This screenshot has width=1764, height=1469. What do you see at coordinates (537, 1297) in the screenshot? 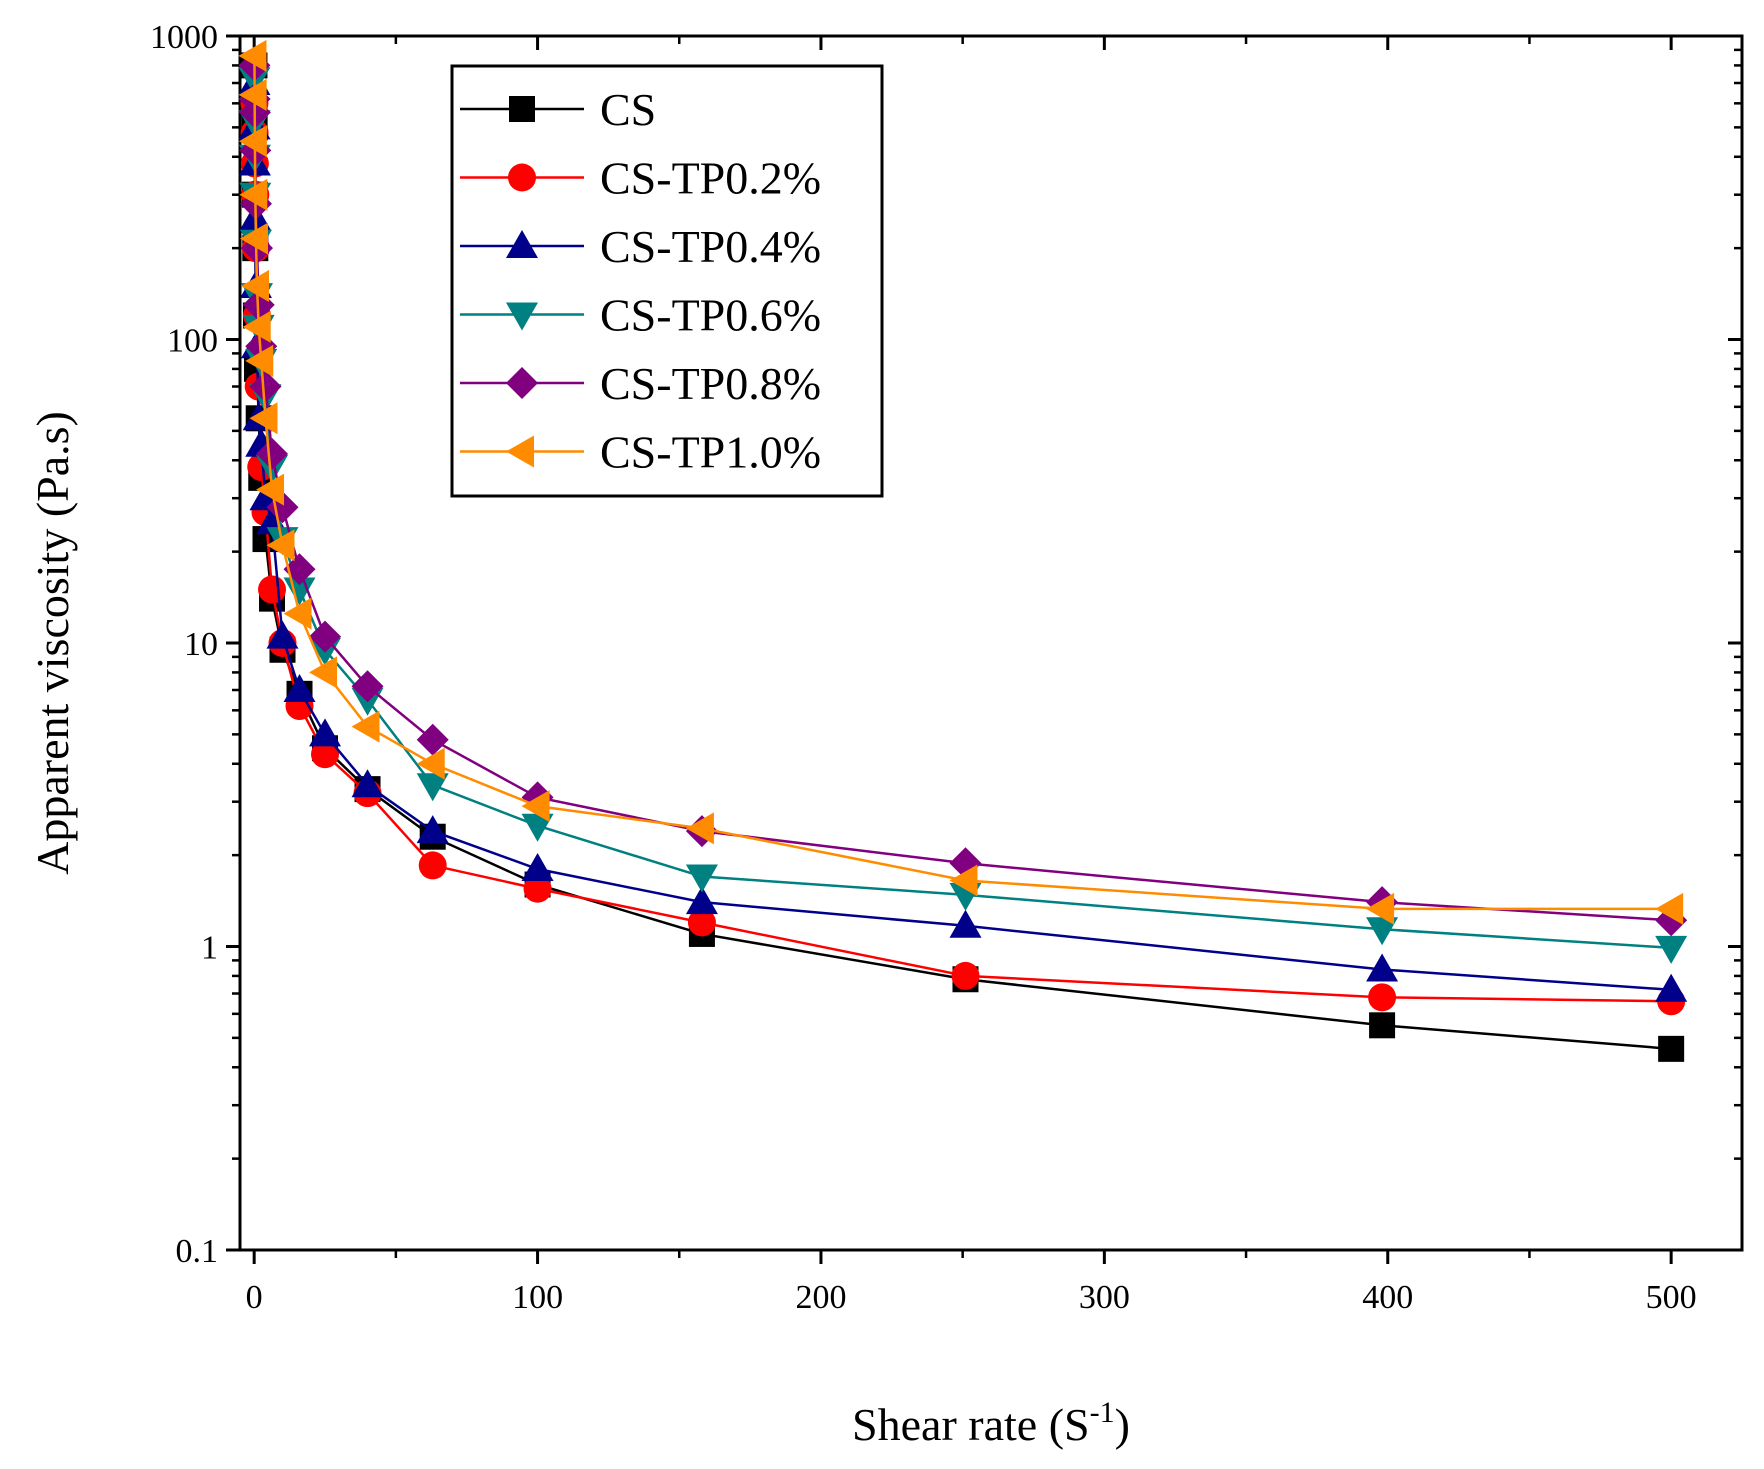
I see `x-tick-label: 100` at bounding box center [537, 1297].